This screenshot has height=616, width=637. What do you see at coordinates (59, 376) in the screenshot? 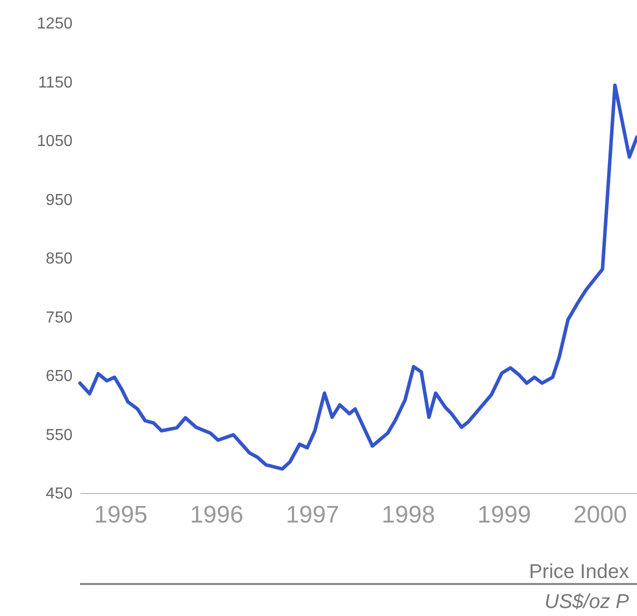
I see `y-tick-label: 650` at bounding box center [59, 376].